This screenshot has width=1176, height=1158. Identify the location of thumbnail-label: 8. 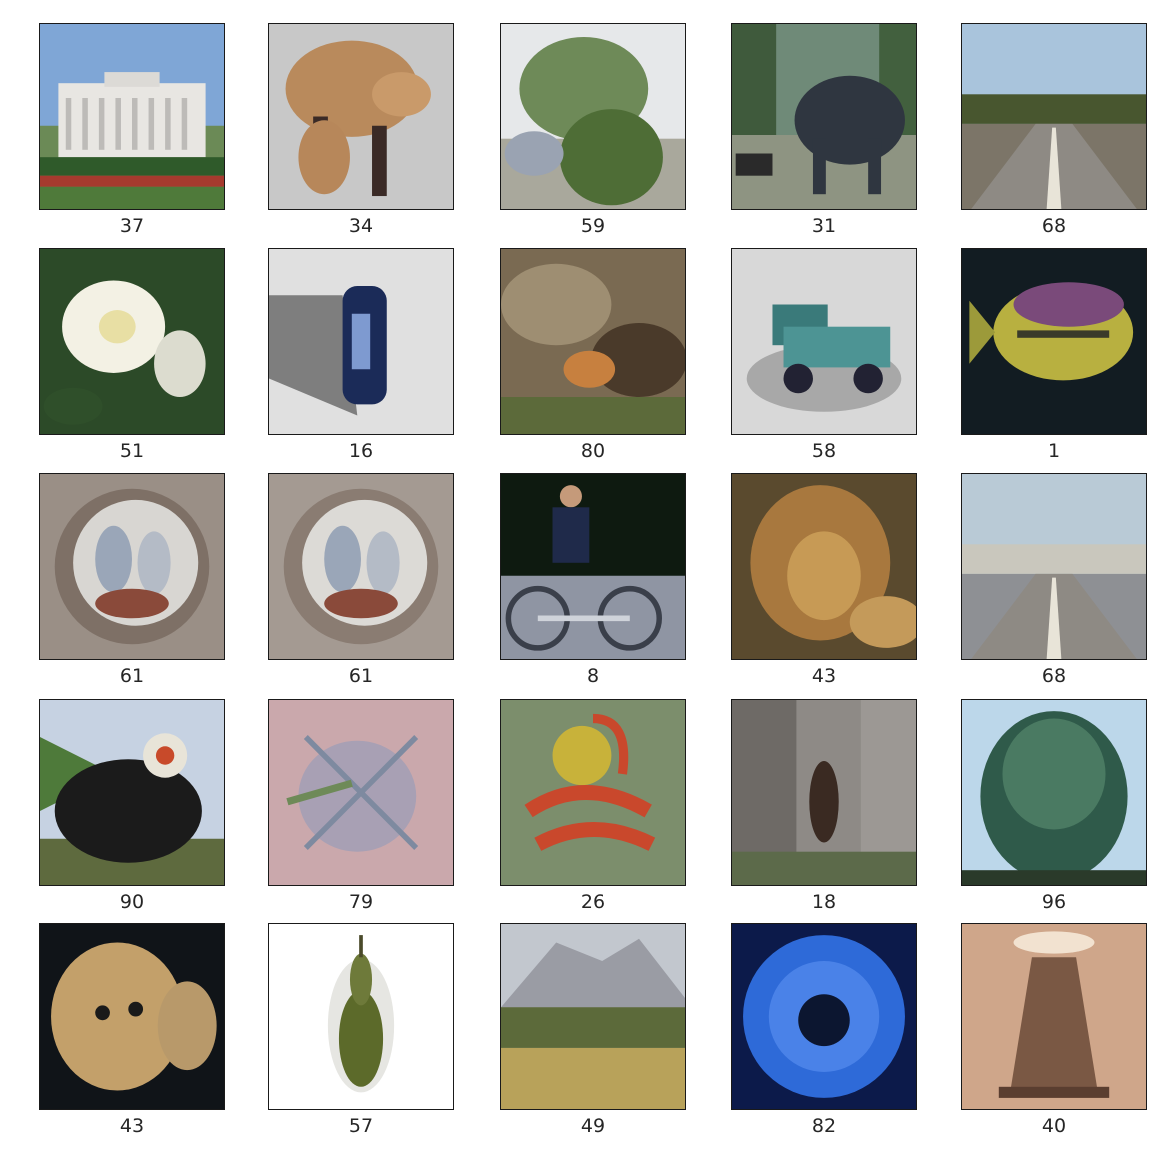
(593, 676).